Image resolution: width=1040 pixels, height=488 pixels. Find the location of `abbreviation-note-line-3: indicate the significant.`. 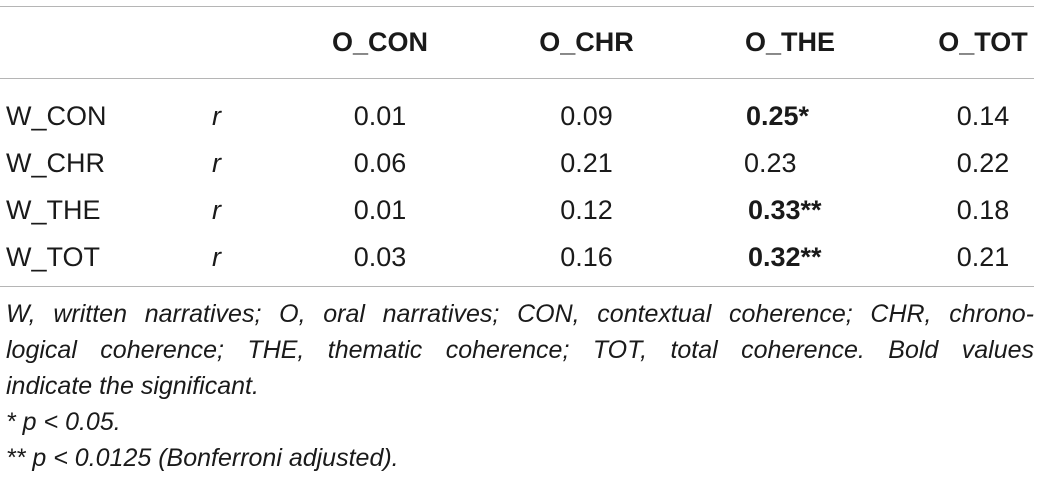

abbreviation-note-line-3: indicate the significant. is located at coordinates (132, 386).